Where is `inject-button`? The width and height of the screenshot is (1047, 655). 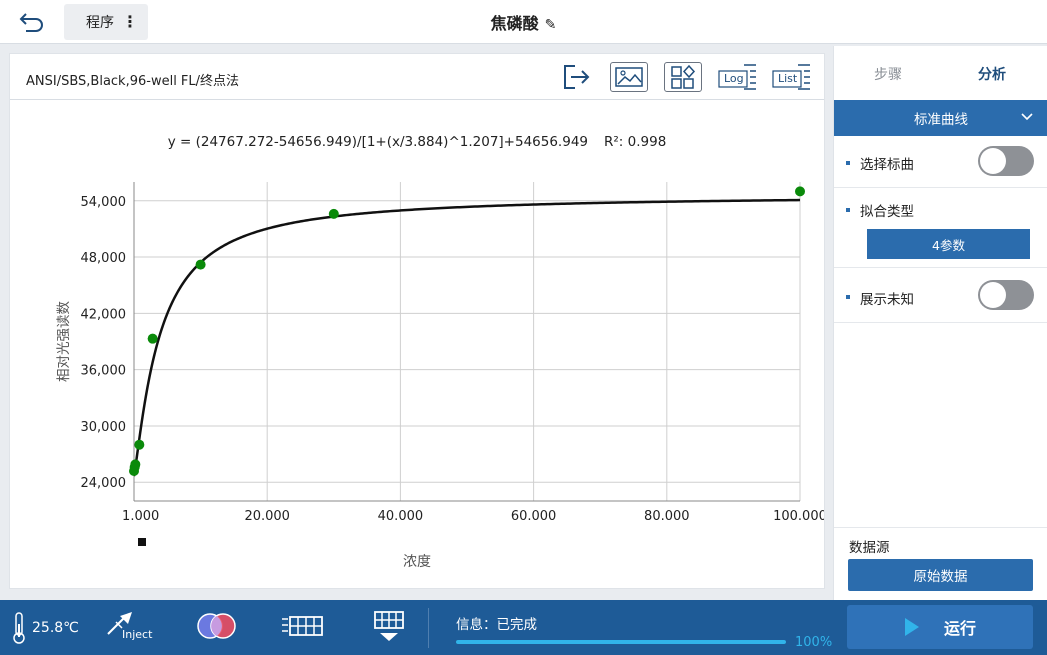 inject-button is located at coordinates (121, 625).